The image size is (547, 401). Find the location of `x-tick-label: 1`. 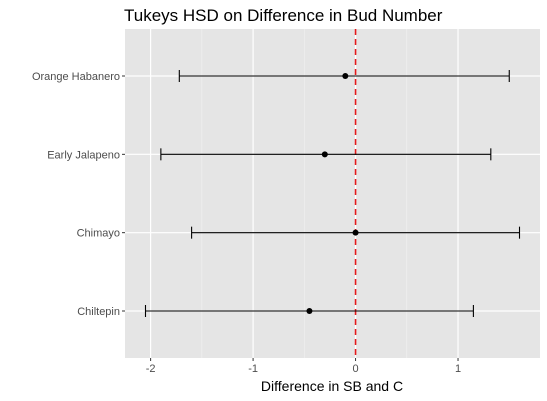

x-tick-label: 1 is located at coordinates (458, 369).